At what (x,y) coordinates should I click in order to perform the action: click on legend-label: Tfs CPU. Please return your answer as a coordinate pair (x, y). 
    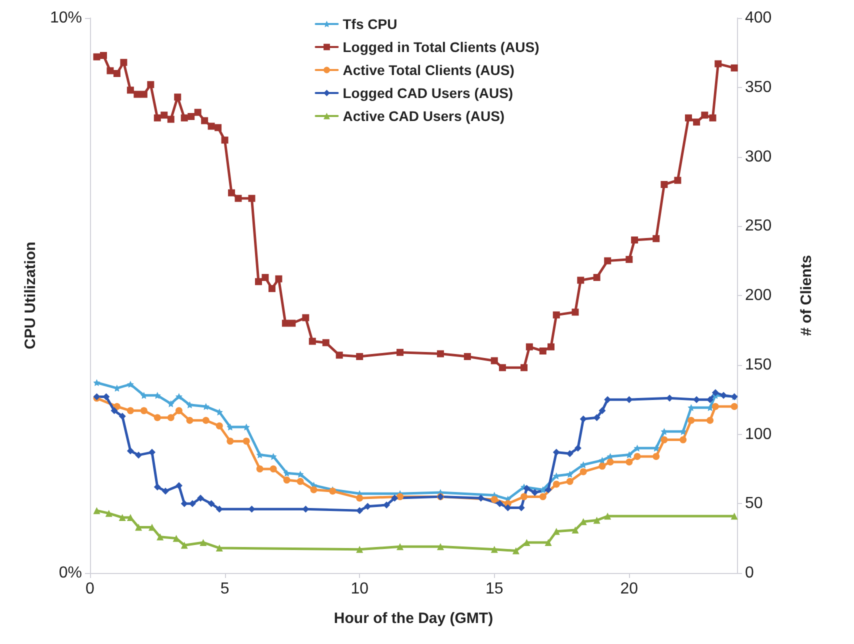
    Looking at the image, I should click on (370, 24).